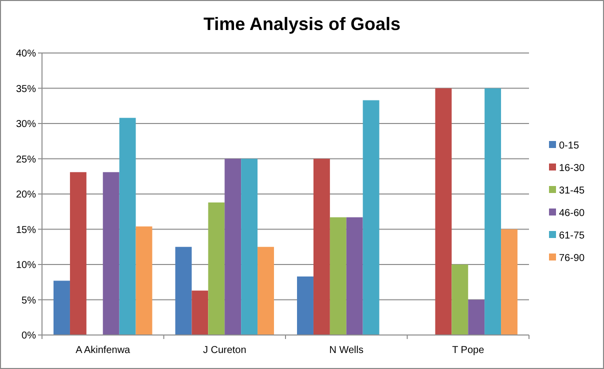 Image resolution: width=604 pixels, height=369 pixels. I want to click on y-tick-label: 40%, so click(26, 54).